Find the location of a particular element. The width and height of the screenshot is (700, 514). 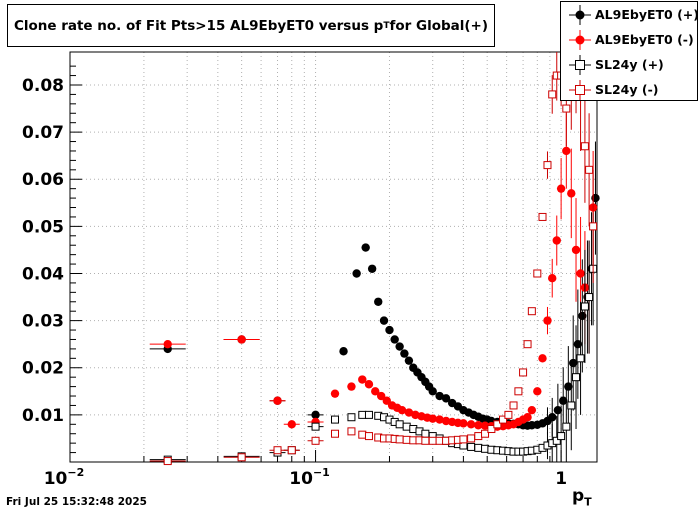

legend-label: SL24y (+) is located at coordinates (629, 64).